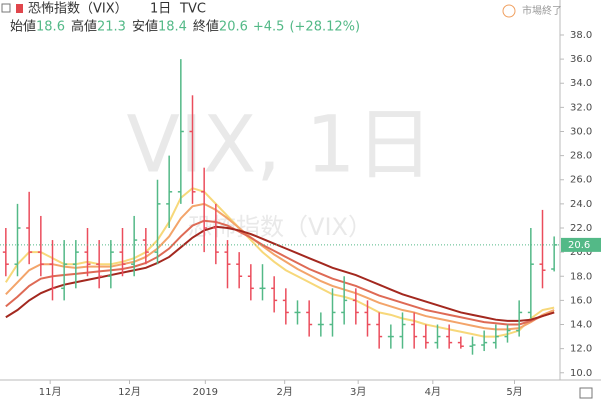  What do you see at coordinates (581, 373) in the screenshot?
I see `y-tick-label: 10.0` at bounding box center [581, 373].